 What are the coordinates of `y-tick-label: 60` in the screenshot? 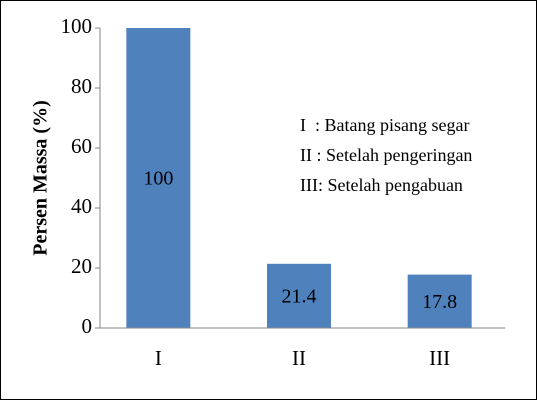 It's located at (81, 146).